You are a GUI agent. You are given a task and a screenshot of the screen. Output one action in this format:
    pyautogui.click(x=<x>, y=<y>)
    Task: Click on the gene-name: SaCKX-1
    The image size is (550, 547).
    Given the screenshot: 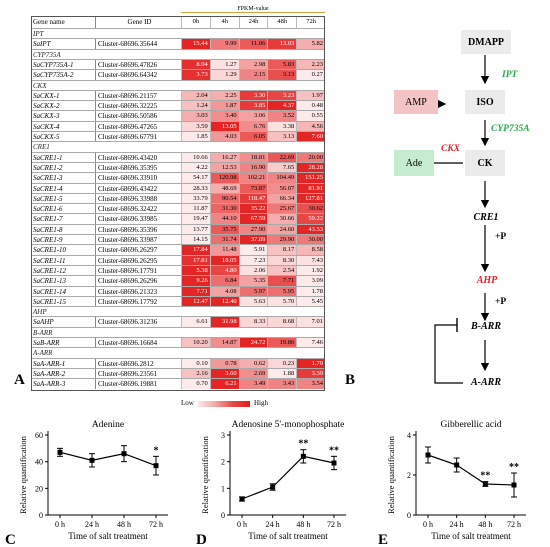 What is the action you would take?
    pyautogui.click(x=46, y=95)
    